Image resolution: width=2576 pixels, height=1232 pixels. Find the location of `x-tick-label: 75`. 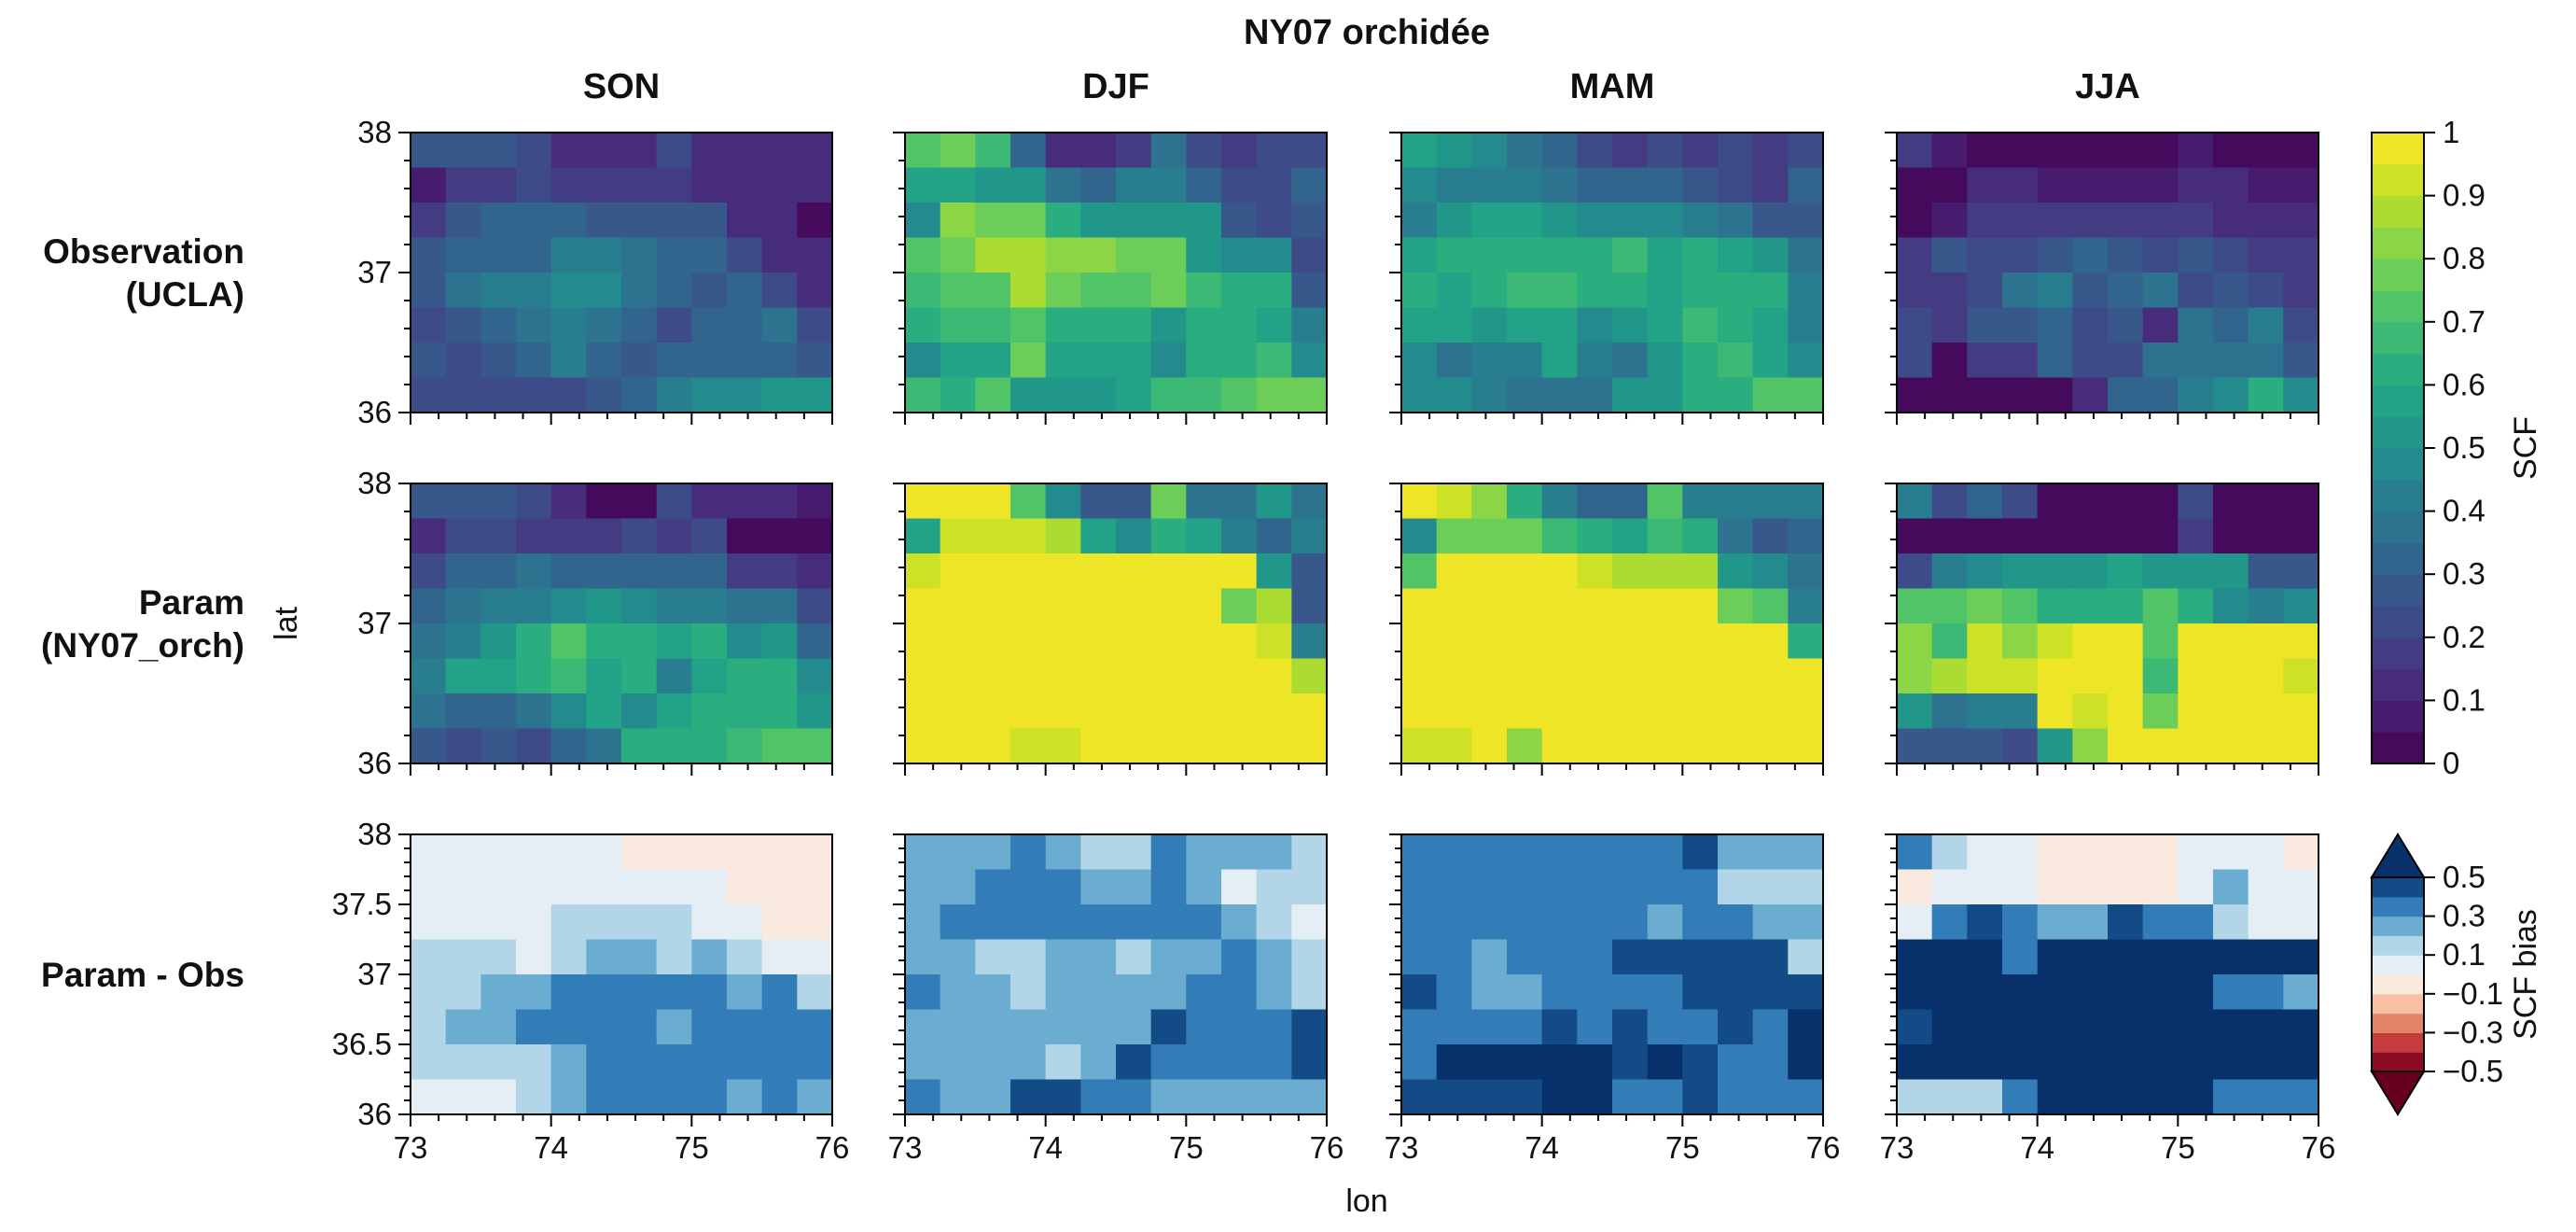

x-tick-label: 75 is located at coordinates (1682, 1147).